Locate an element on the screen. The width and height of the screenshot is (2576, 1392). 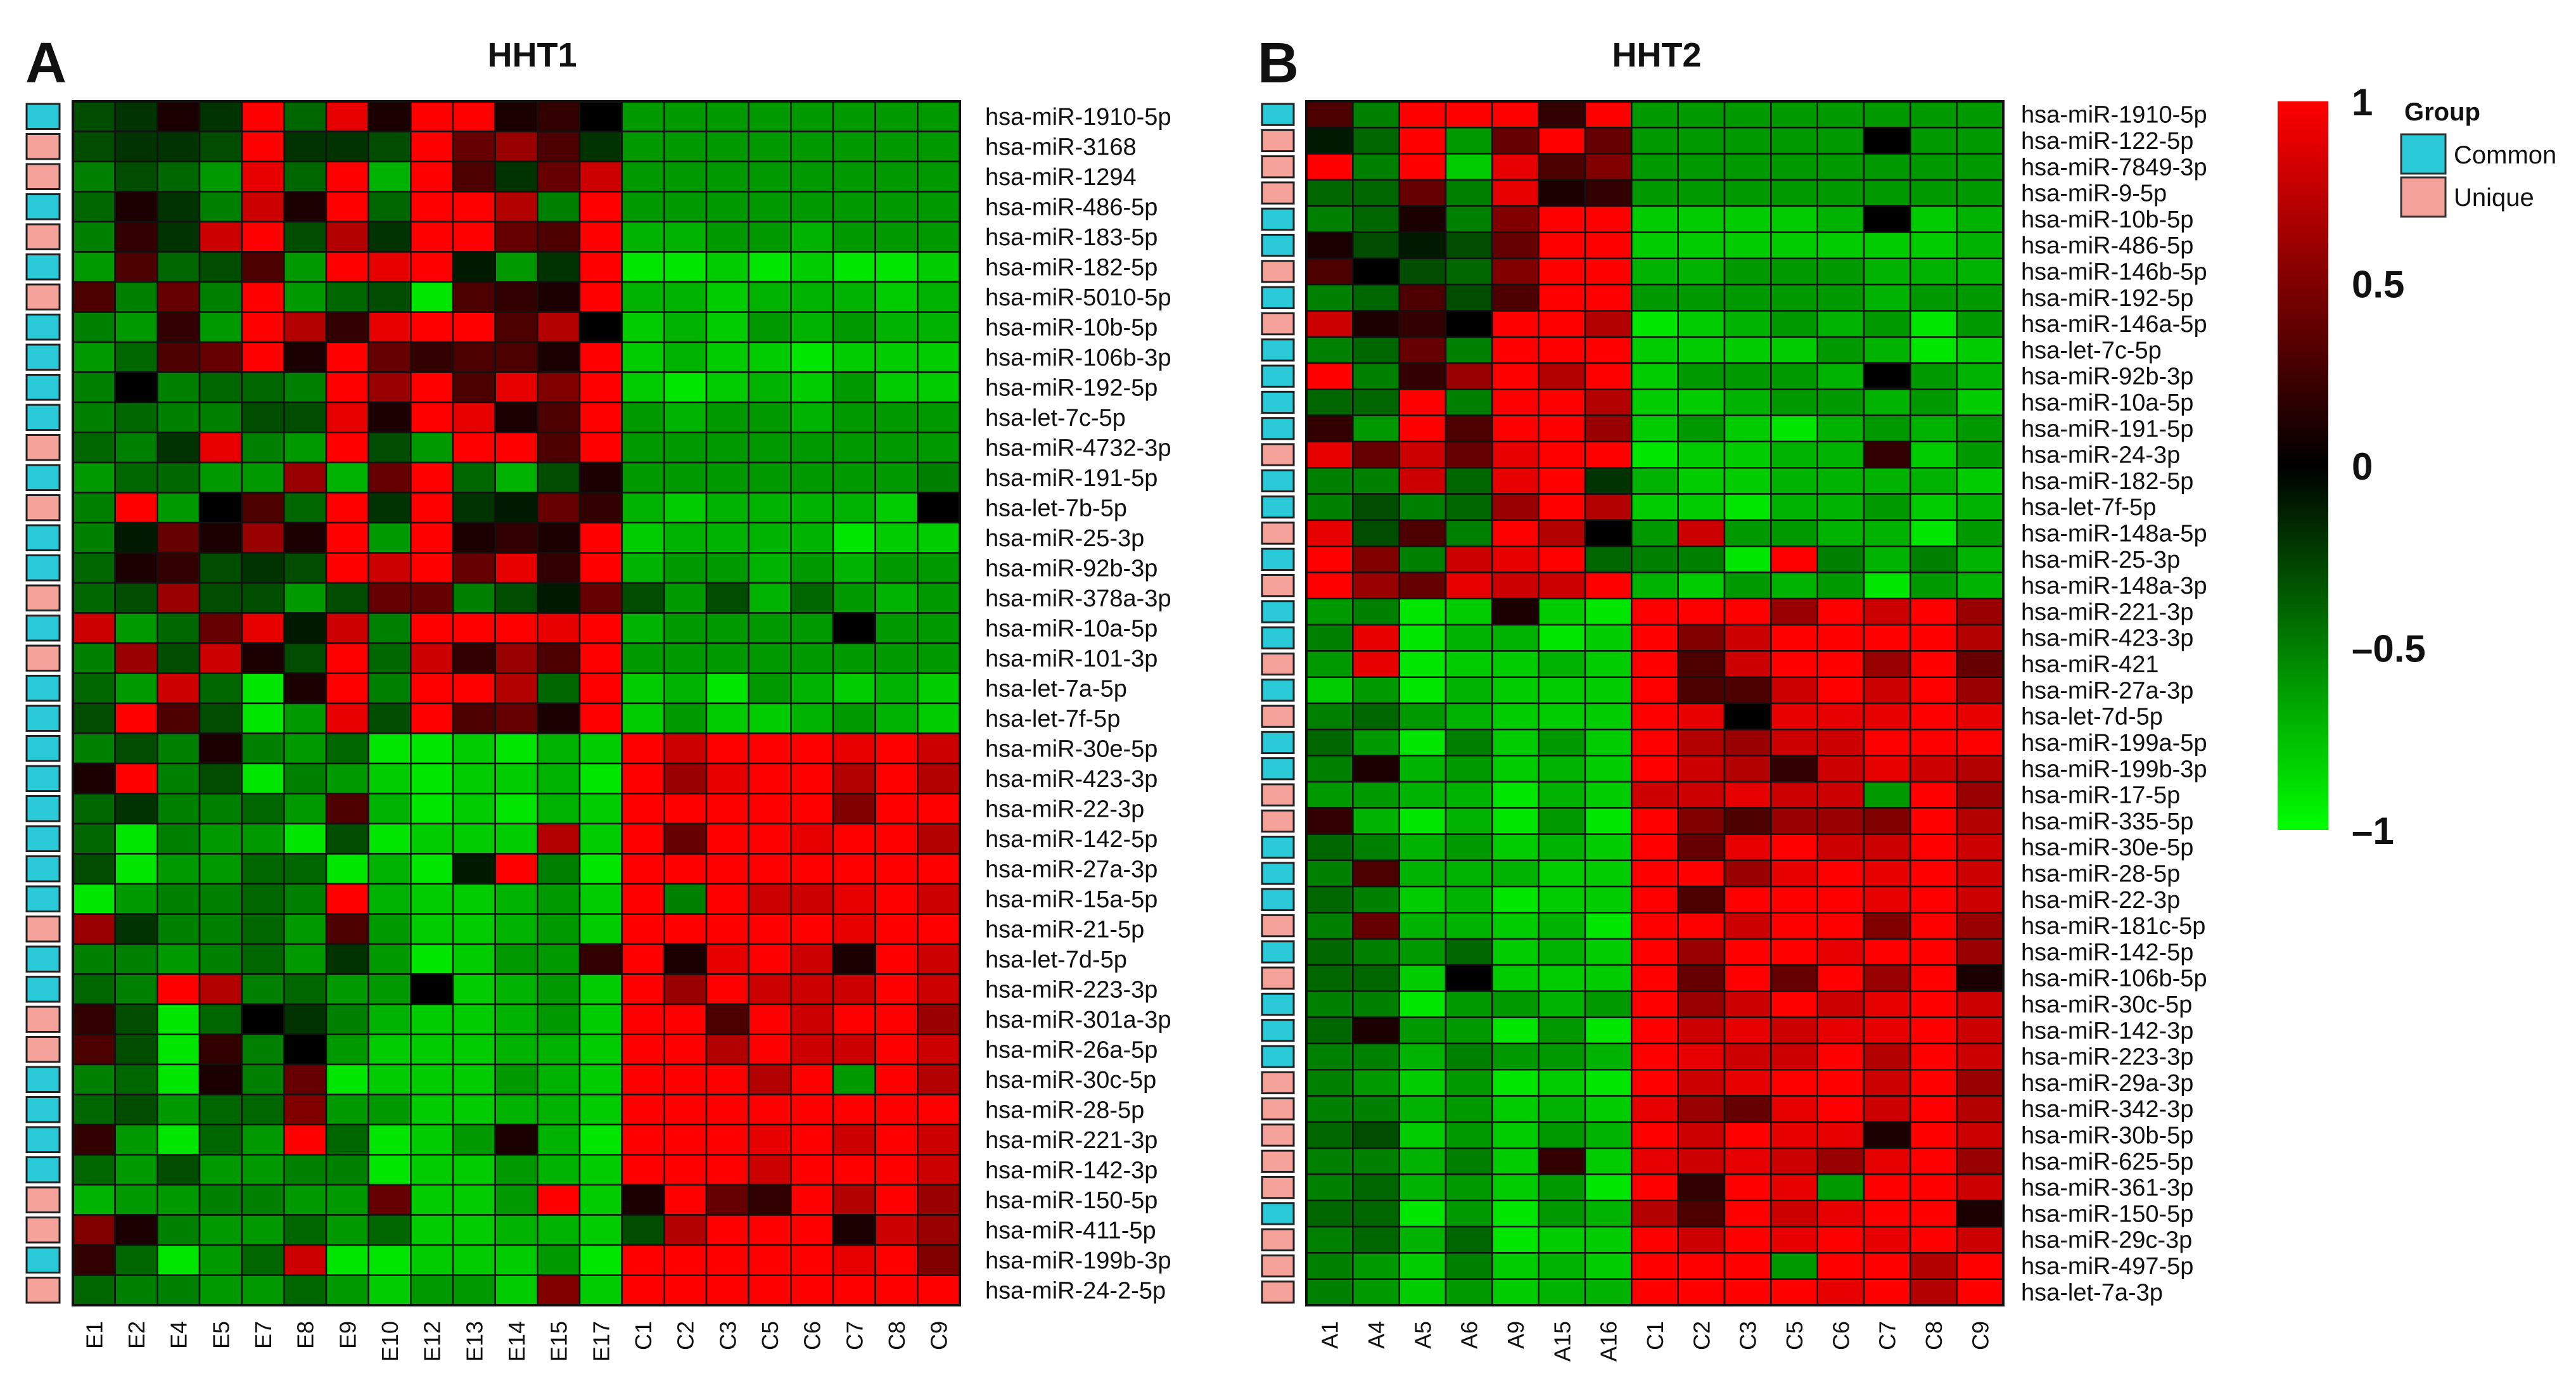
row-label: hsa-let-7f-5p is located at coordinates (1052, 719).